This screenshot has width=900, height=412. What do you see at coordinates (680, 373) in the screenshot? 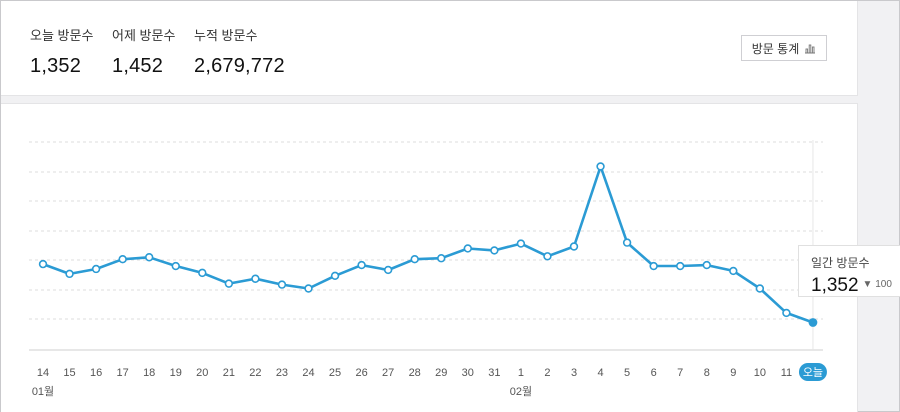
I see `x-tick-label-24: 7` at bounding box center [680, 373].